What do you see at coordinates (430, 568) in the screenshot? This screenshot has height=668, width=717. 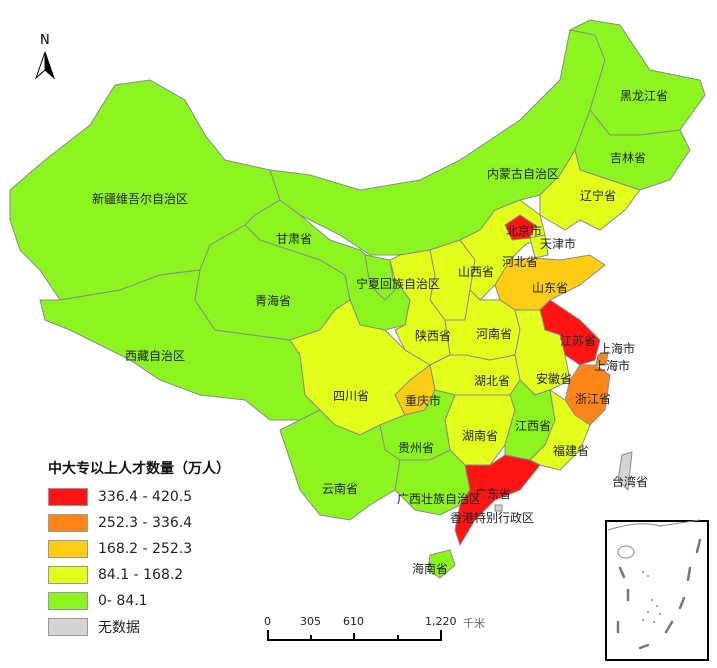 I see `province-label: 海南省` at bounding box center [430, 568].